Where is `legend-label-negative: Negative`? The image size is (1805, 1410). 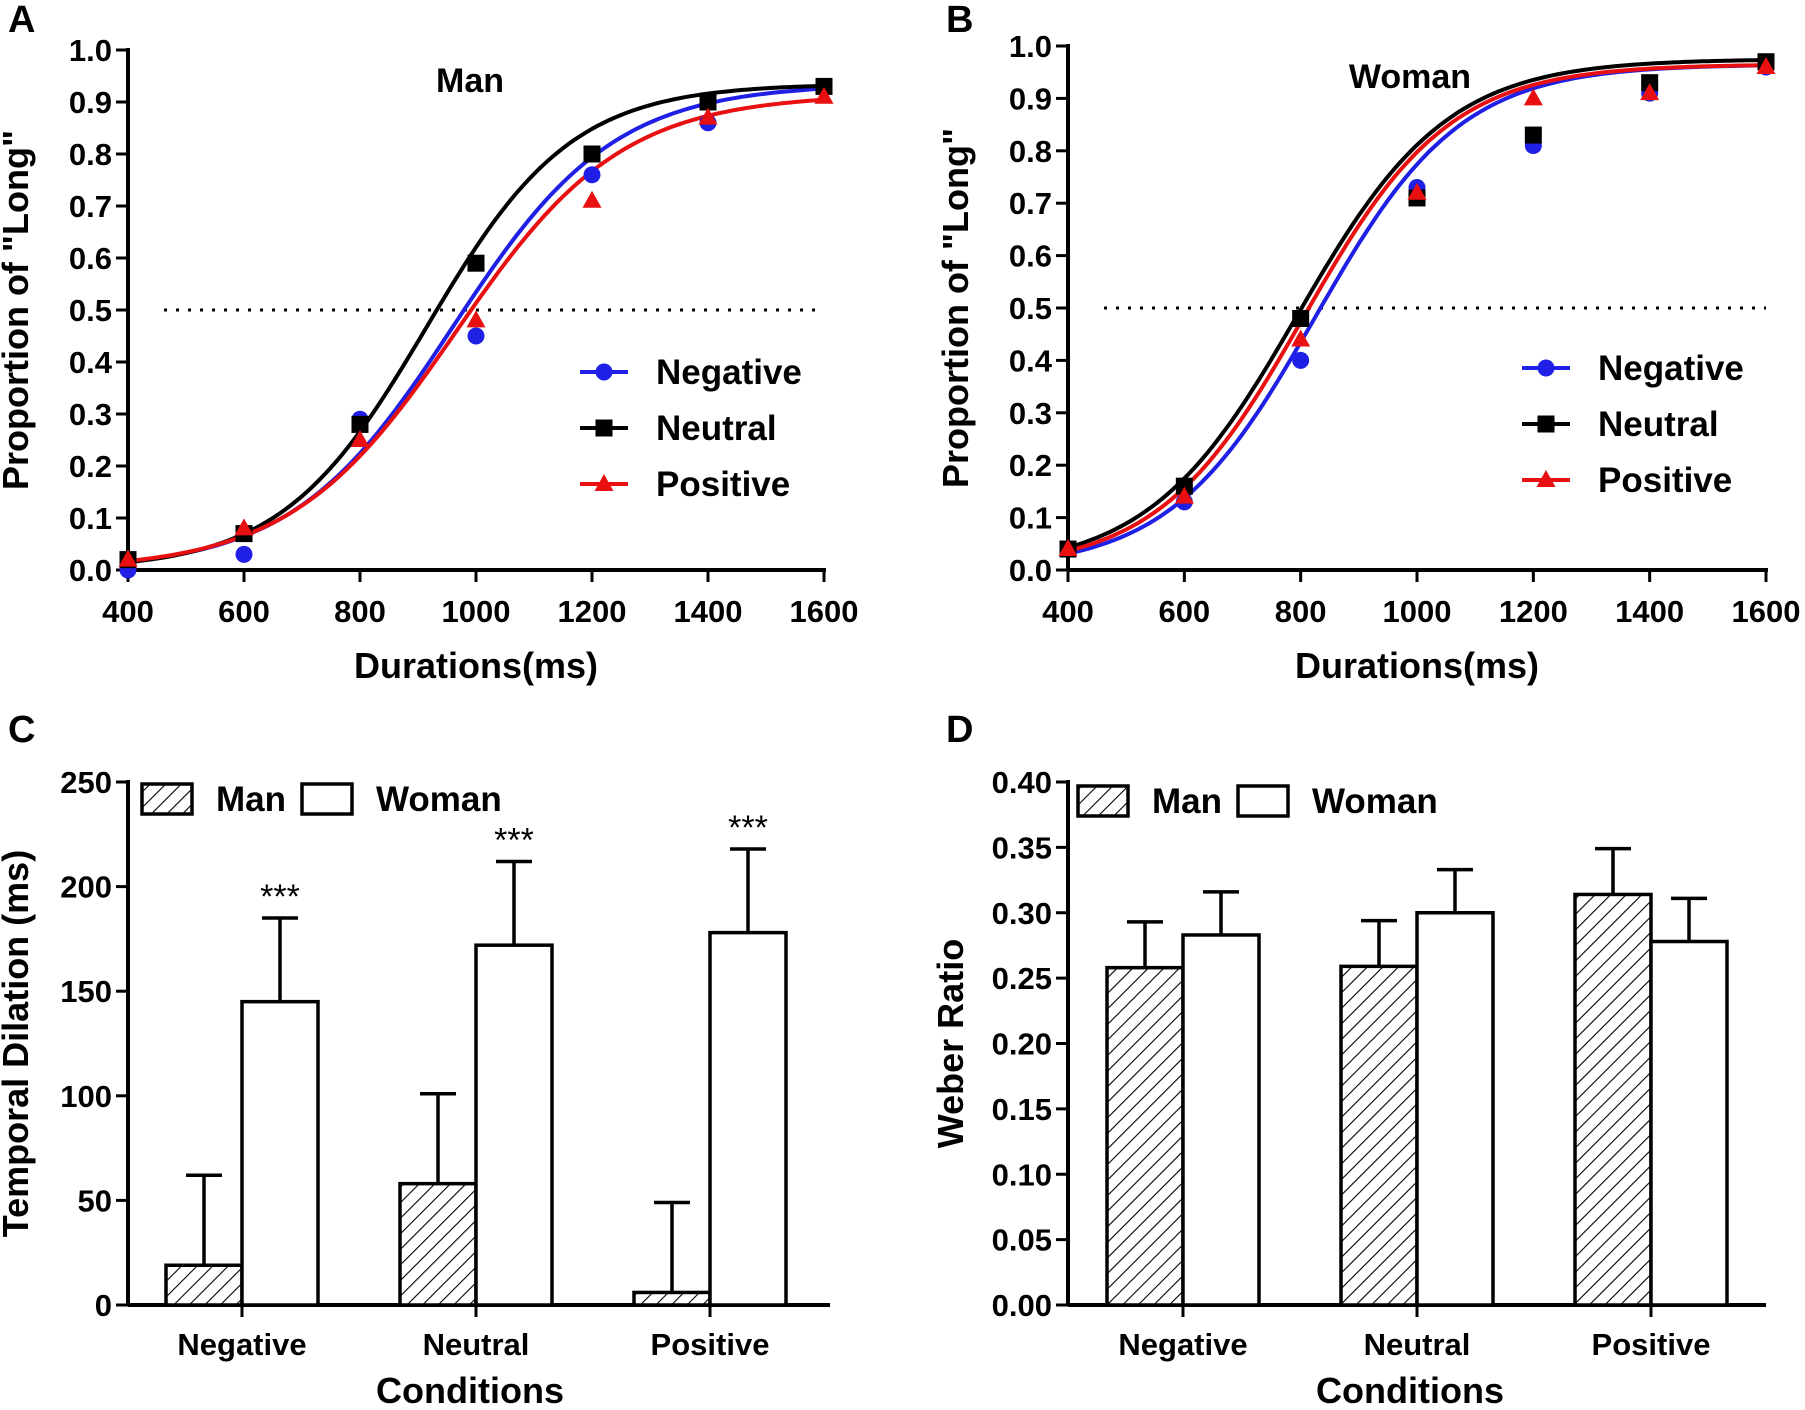 legend-label-negative: Negative is located at coordinates (729, 372).